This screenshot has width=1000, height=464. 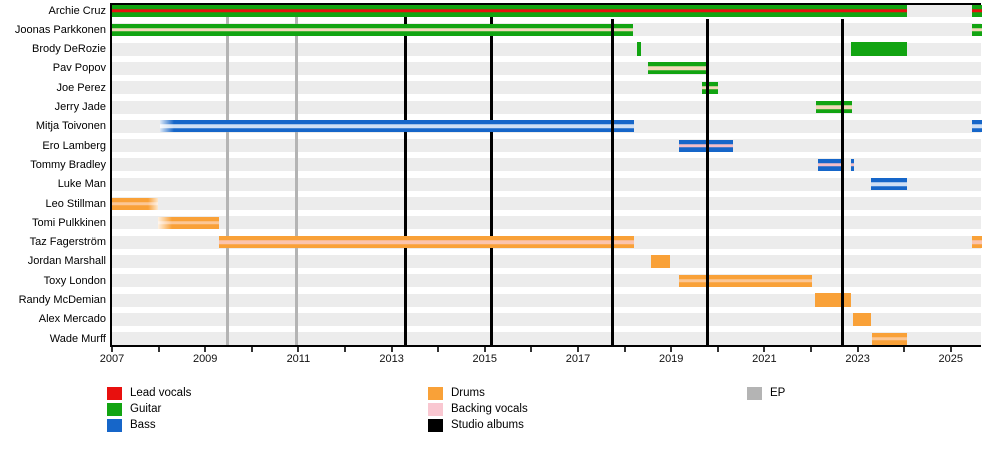 What do you see at coordinates (81, 184) in the screenshot?
I see `member-label: Luke Man` at bounding box center [81, 184].